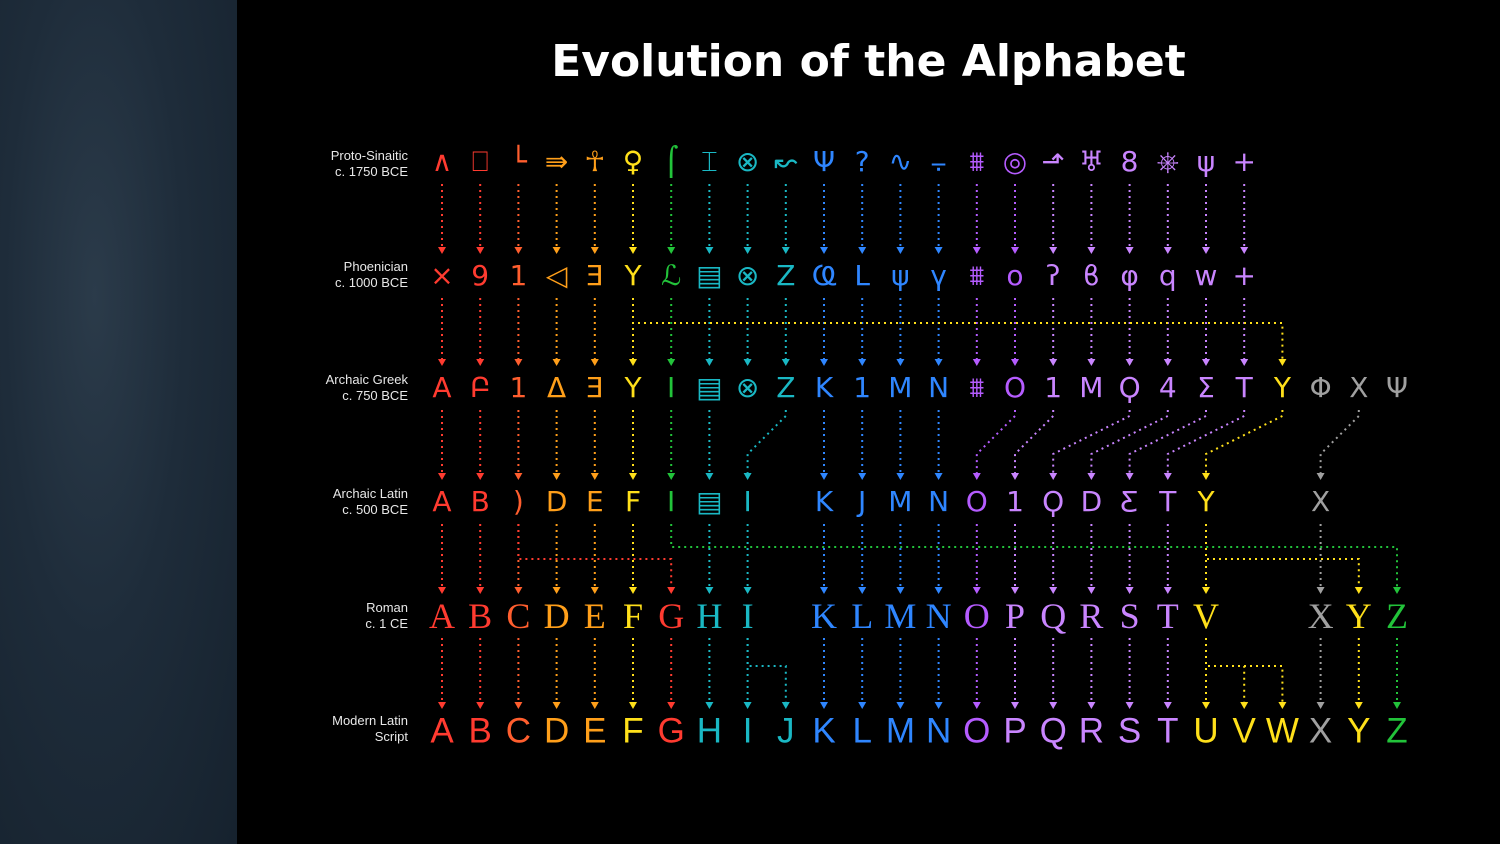 The image size is (1500, 844). What do you see at coordinates (1282, 387) in the screenshot?
I see `greek-glyph: Y` at bounding box center [1282, 387].